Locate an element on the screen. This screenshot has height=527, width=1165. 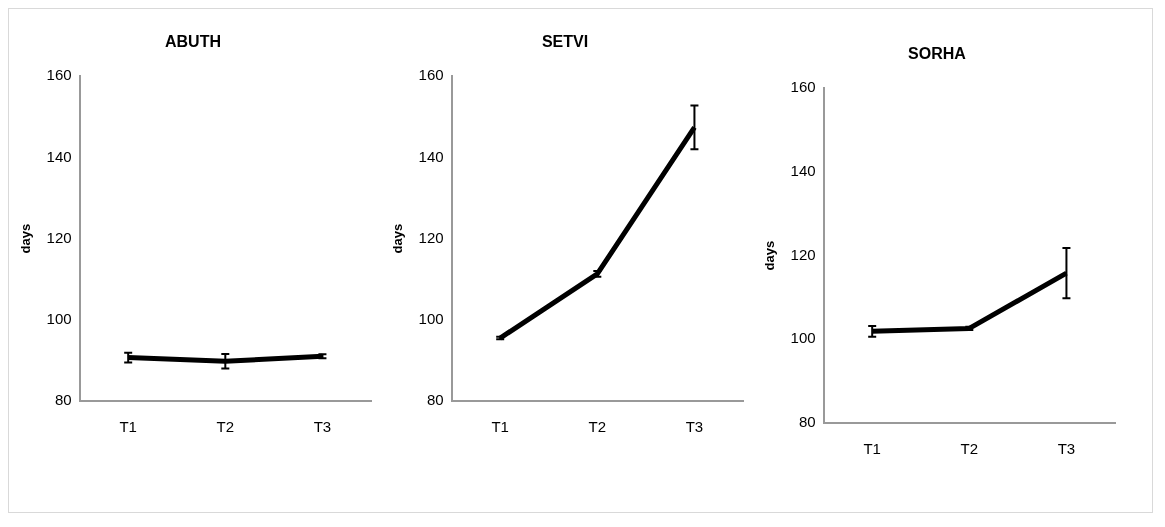
chart-title: ABUTH is located at coordinates (193, 42).